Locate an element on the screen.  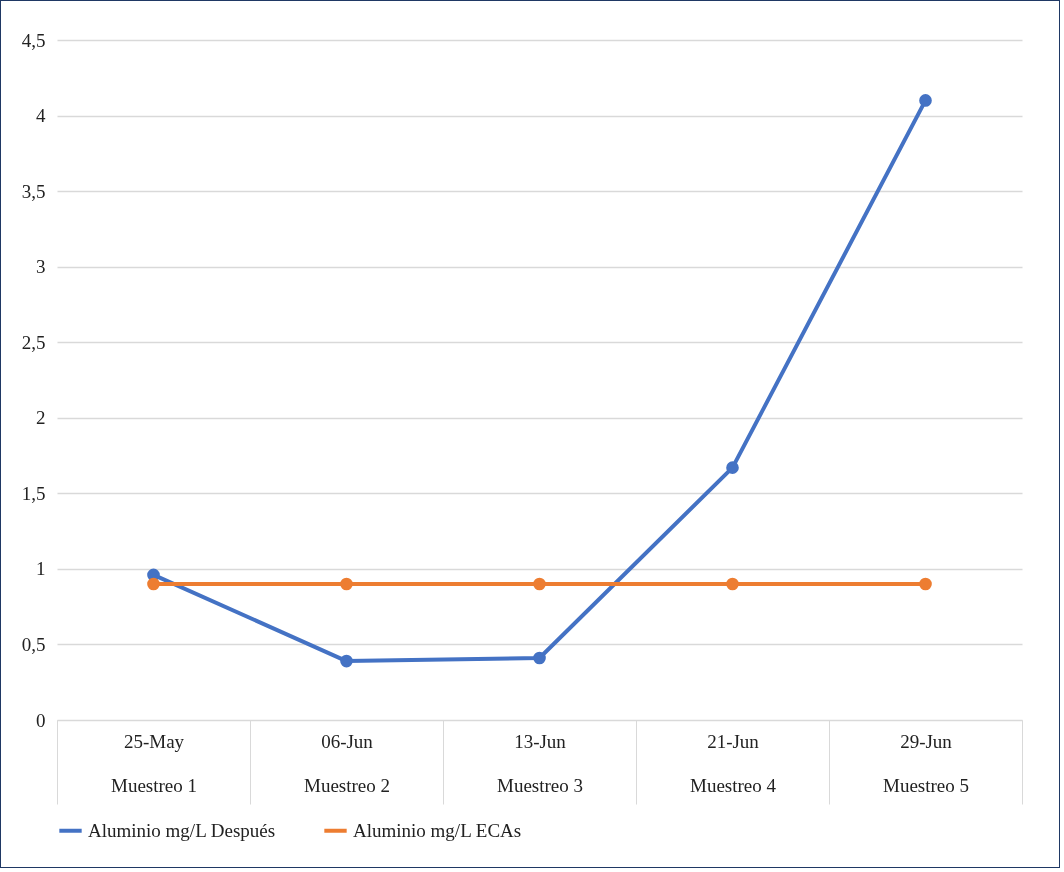
category-label: 25-May Muestreo 1 is located at coordinates (154, 763).